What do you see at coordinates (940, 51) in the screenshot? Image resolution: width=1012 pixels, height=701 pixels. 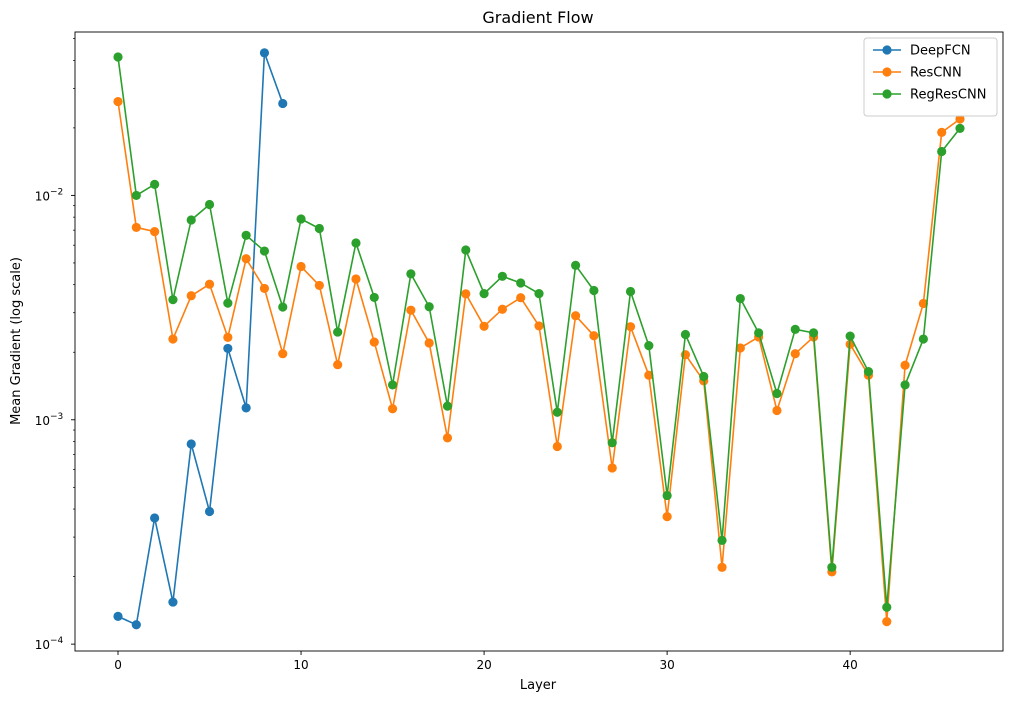 I see `legend-label: DeepFCN` at bounding box center [940, 51].